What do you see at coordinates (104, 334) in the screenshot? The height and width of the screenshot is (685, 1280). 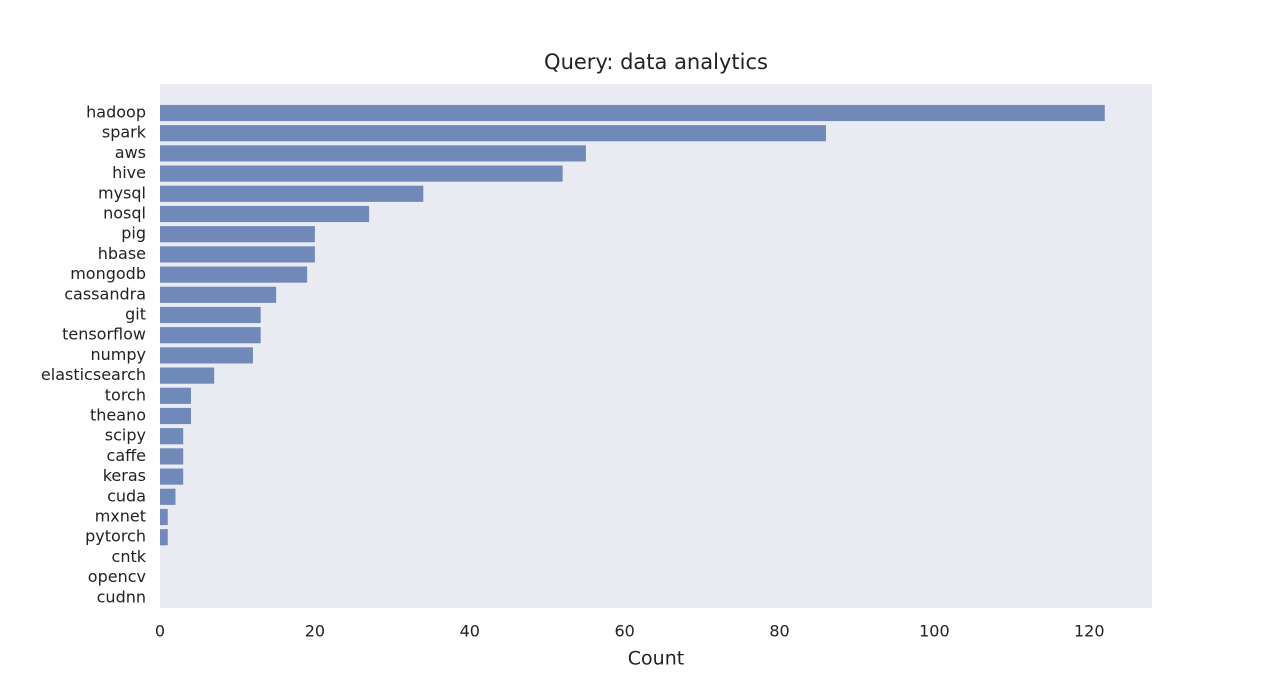 I see `y-tick-label: tensorflow` at bounding box center [104, 334].